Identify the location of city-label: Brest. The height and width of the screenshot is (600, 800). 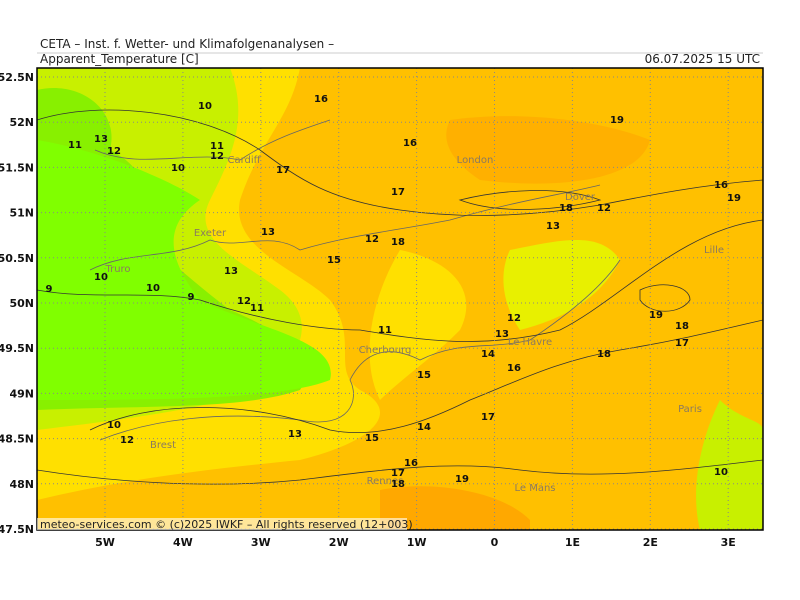
(163, 445).